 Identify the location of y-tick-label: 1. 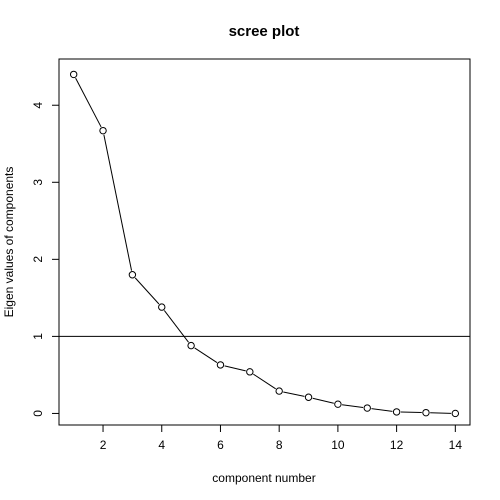
(38, 336).